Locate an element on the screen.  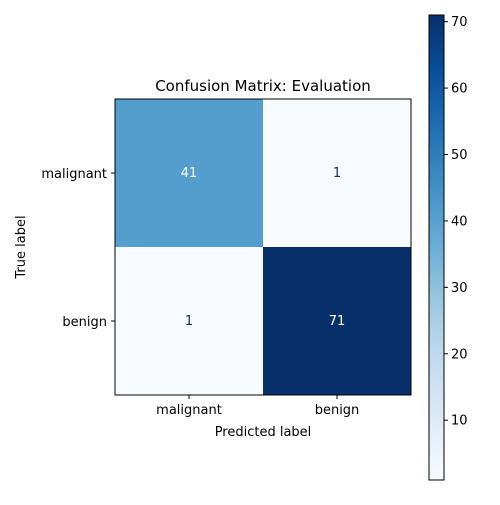
cell-value-labels: 41 1 1 71 is located at coordinates (263, 247).